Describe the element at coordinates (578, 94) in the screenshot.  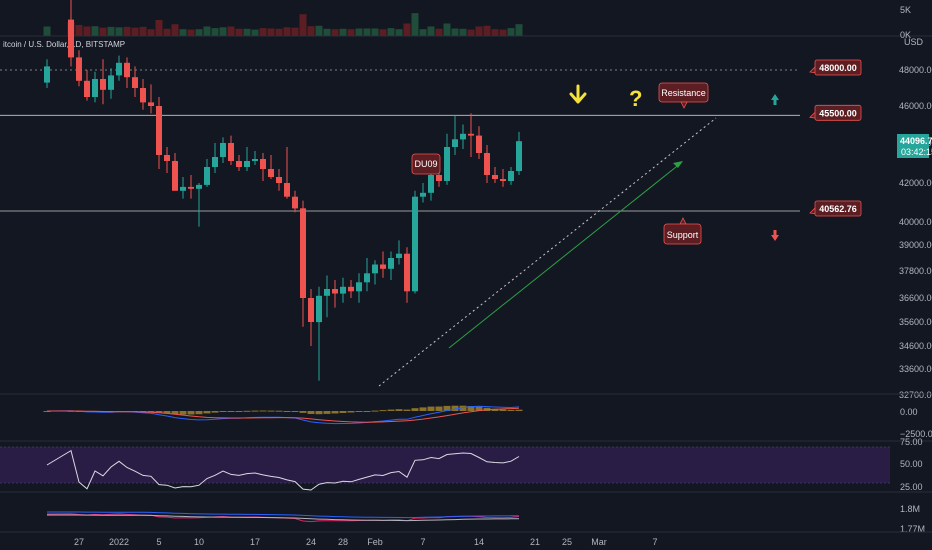
I see `down-arrow-icon` at that location.